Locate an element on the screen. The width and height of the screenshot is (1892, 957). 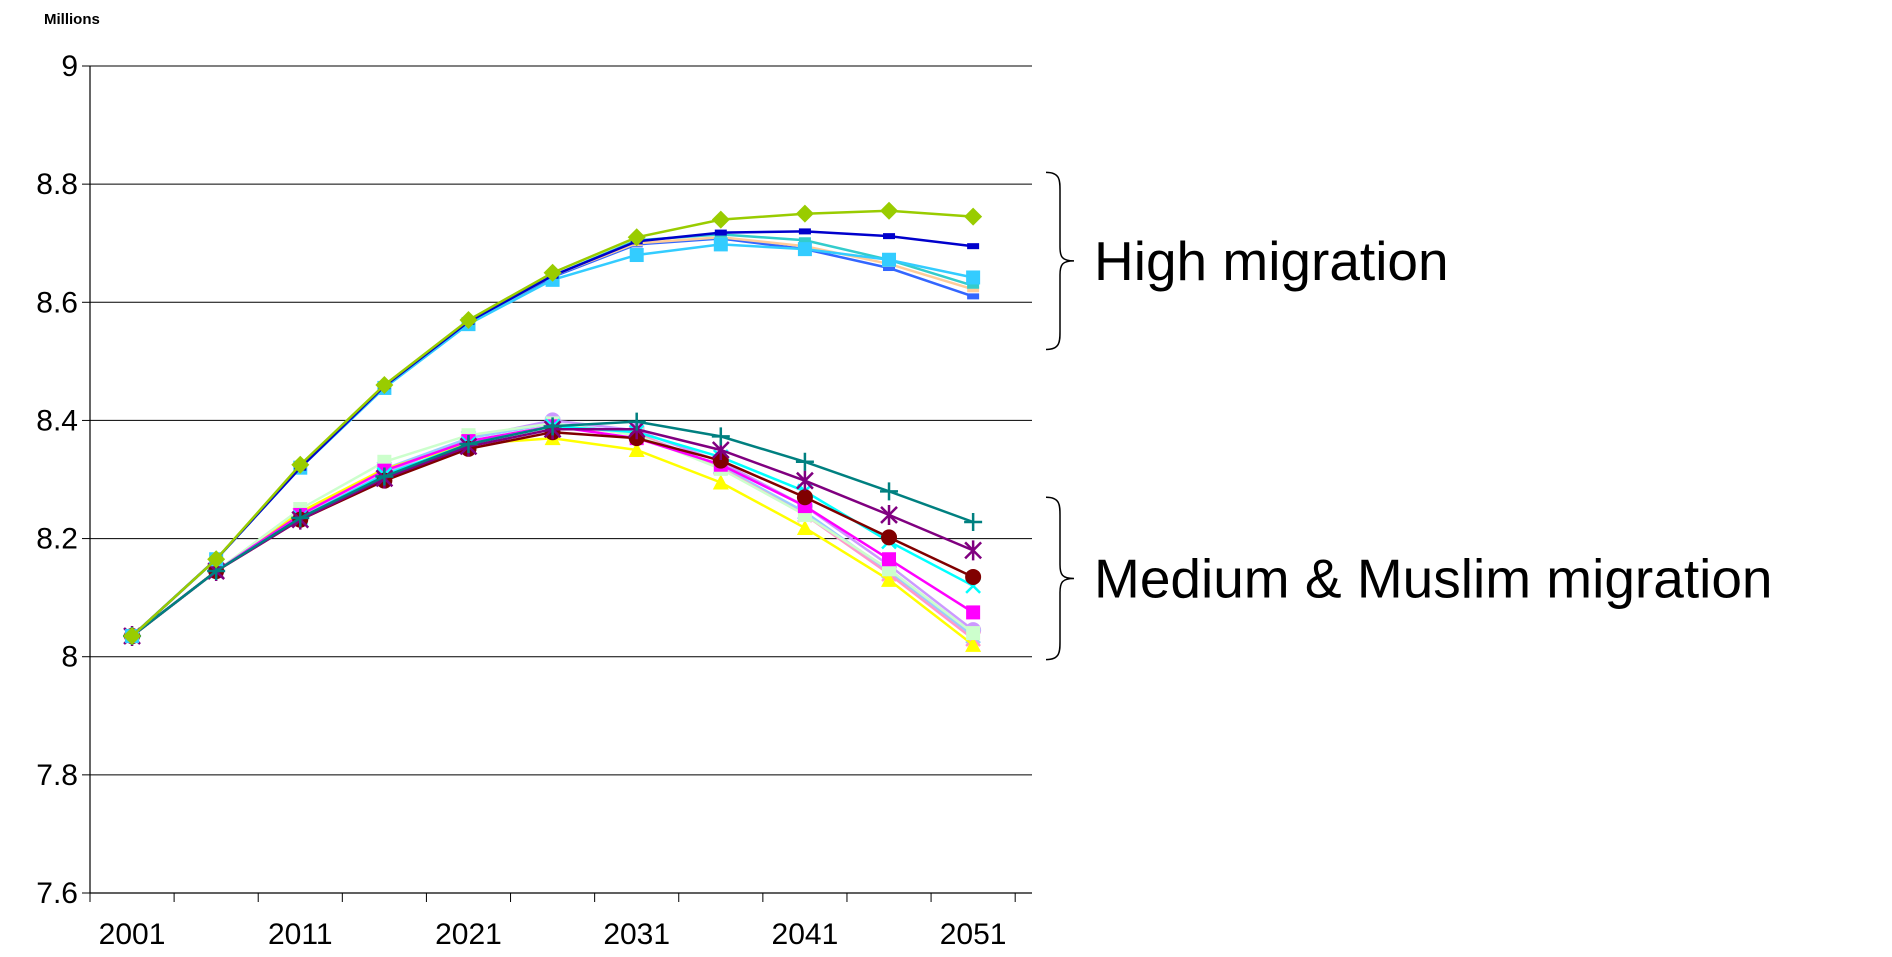
y-tick-label: 7.6 is located at coordinates (57, 893).